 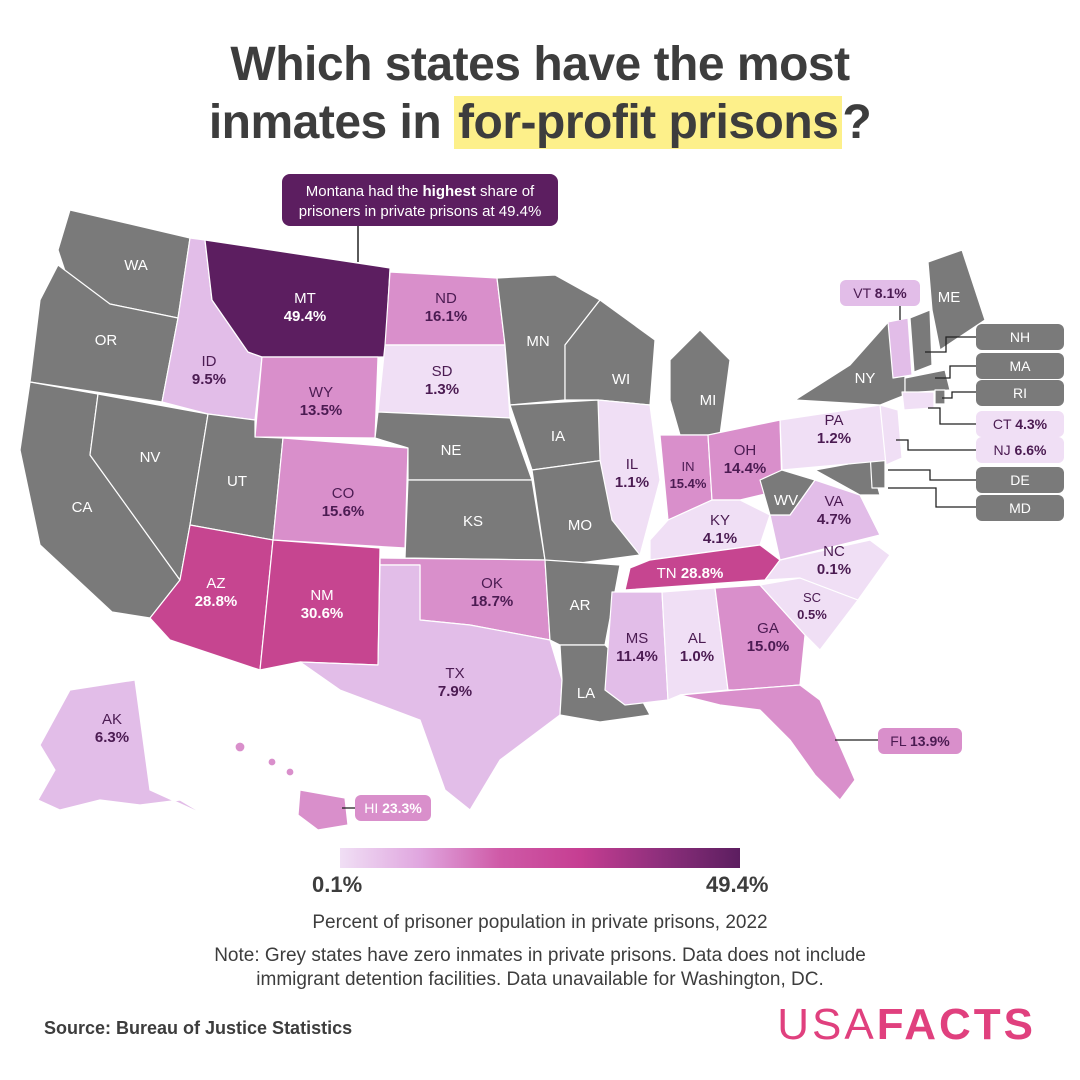 What do you see at coordinates (621, 379) in the screenshot?
I see `label-wi: WI` at bounding box center [621, 379].